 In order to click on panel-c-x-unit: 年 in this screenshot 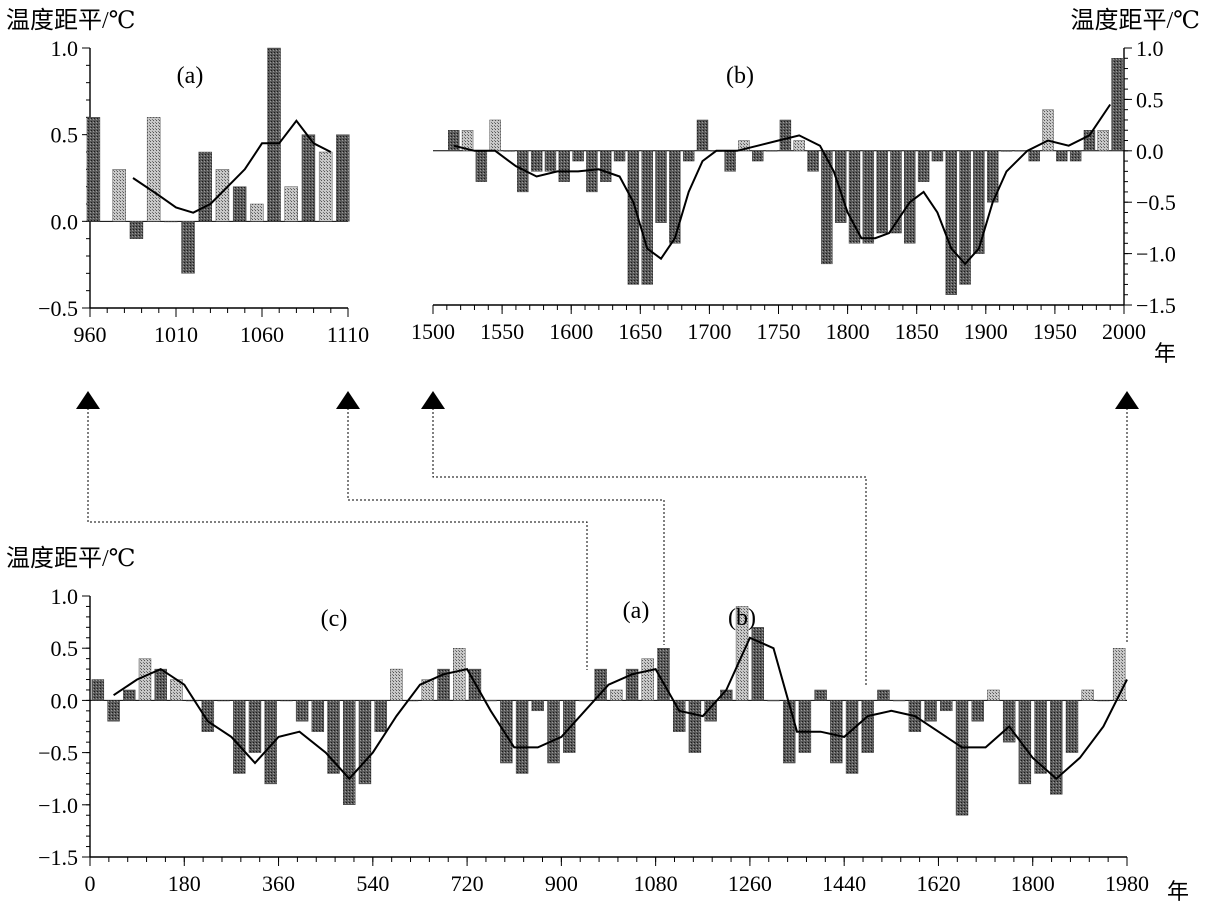, I will do `click(1178, 891)`.